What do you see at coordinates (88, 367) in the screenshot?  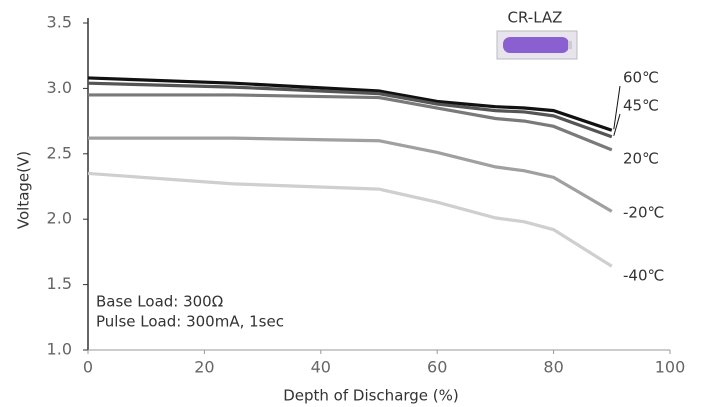 I see `x-tick-label: 0` at bounding box center [88, 367].